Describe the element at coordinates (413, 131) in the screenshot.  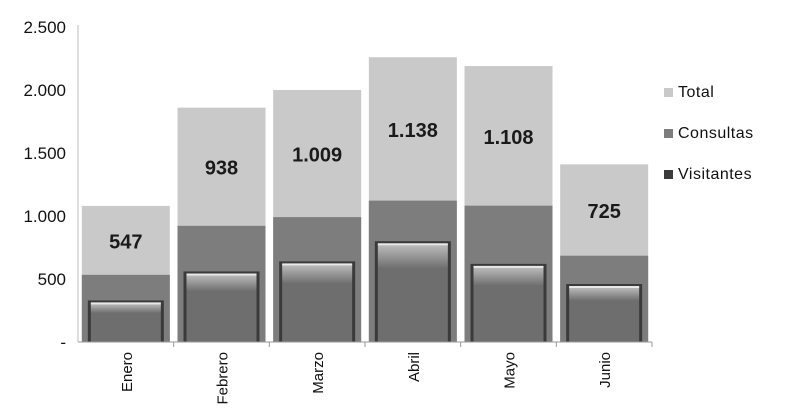
I see `data-label: 1.138` at that location.